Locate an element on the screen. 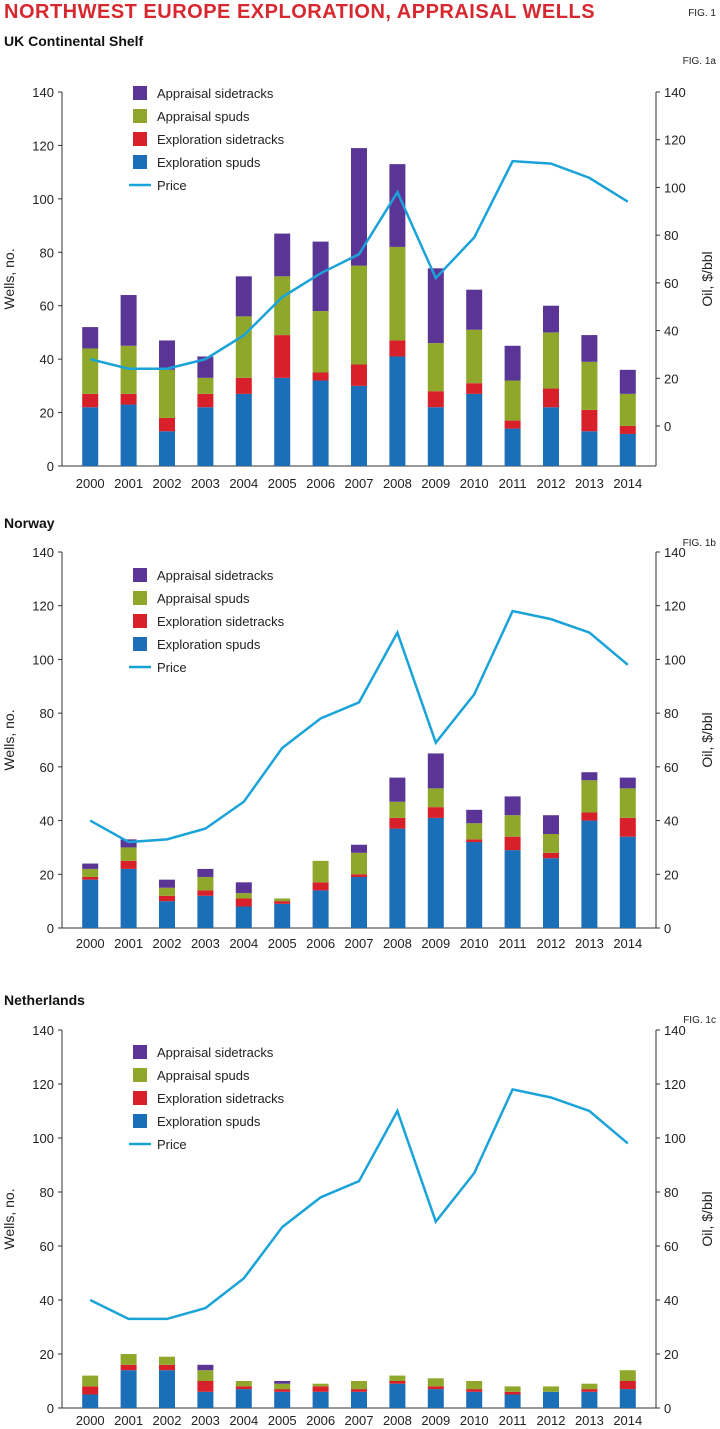  x-tick-label: 2004 is located at coordinates (243, 483).